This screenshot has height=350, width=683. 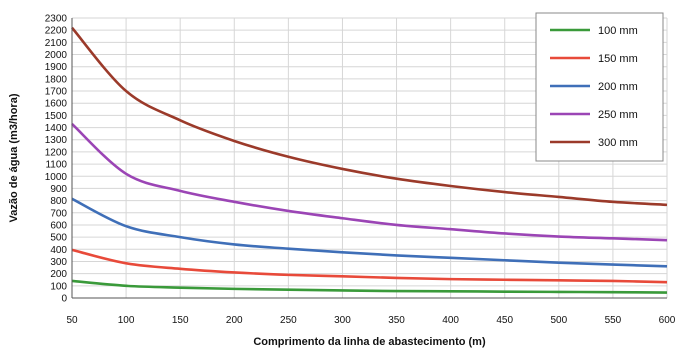 What do you see at coordinates (58, 189) in the screenshot?
I see `y-tick-label: 900` at bounding box center [58, 189].